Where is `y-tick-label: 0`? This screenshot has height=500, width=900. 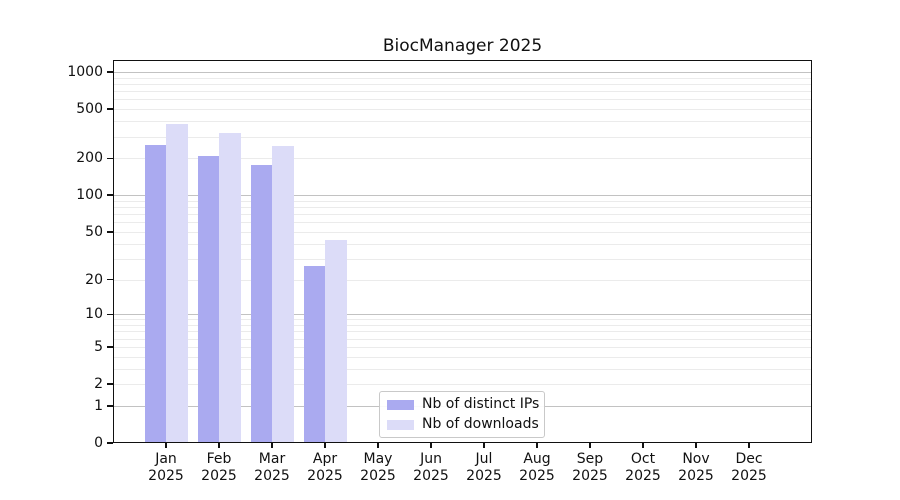
y-tick-label: 0 is located at coordinates (98, 443).